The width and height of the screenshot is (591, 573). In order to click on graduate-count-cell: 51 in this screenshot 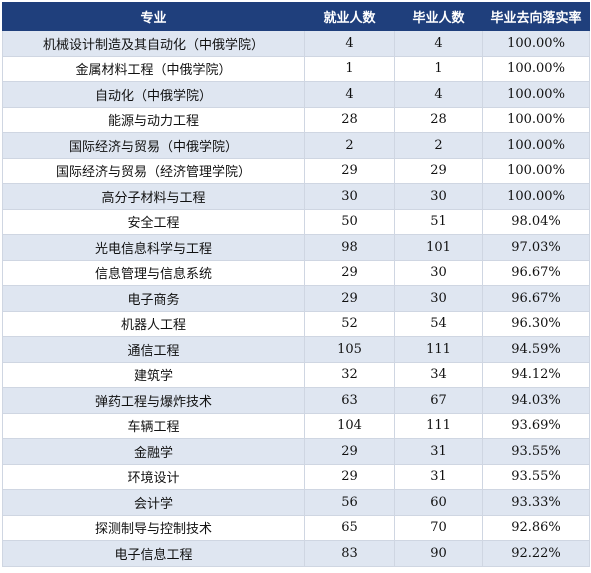, I will do `click(438, 221)`.